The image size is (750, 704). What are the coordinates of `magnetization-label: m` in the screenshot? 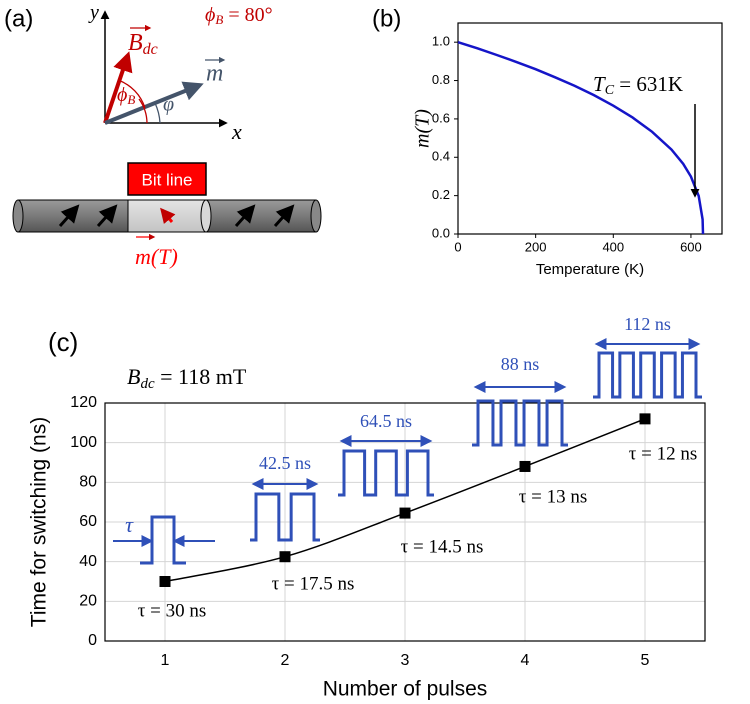 It's located at (214, 74).